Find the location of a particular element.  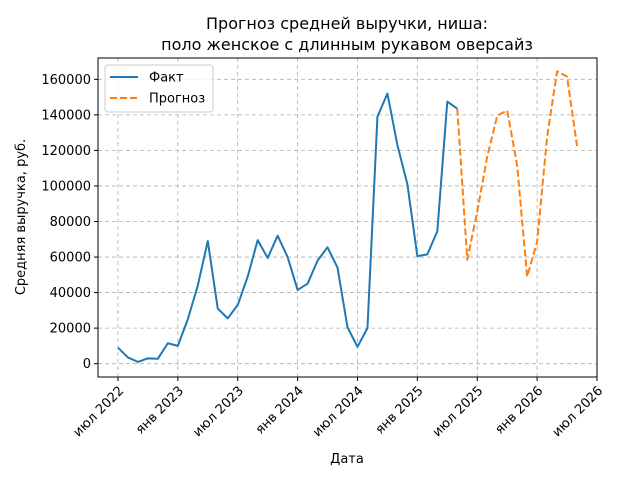

x-tick-label: янв 2026 is located at coordinates (519, 411).